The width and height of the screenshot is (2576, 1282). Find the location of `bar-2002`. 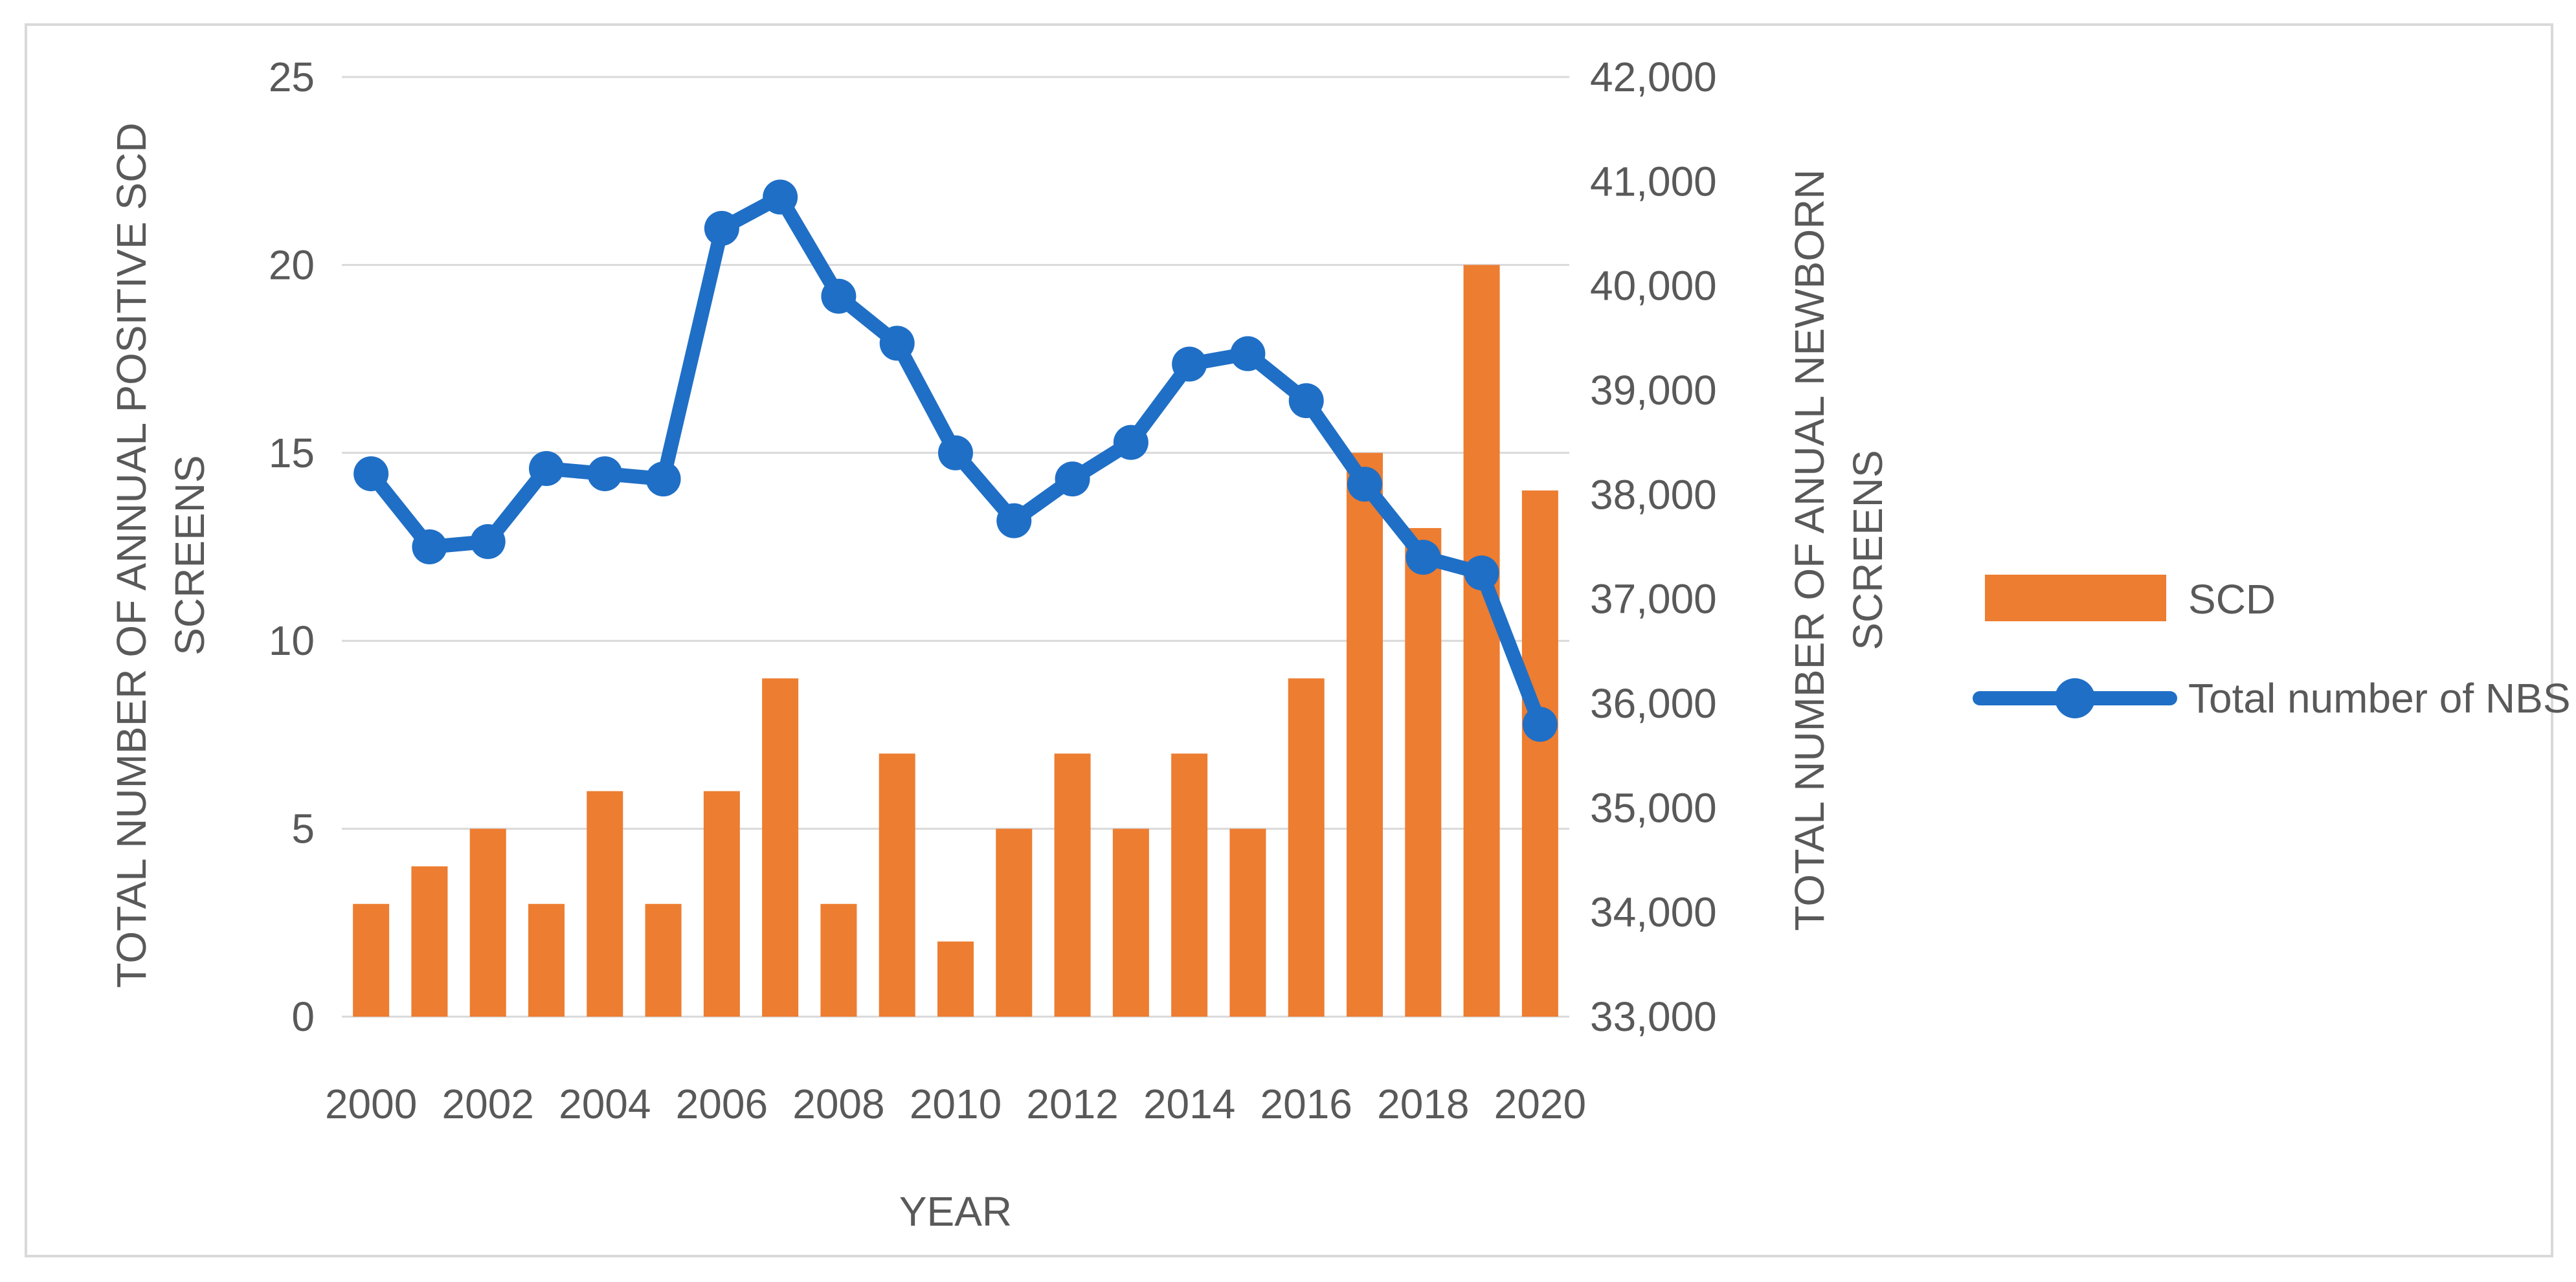

bar-2002 is located at coordinates (487, 922).